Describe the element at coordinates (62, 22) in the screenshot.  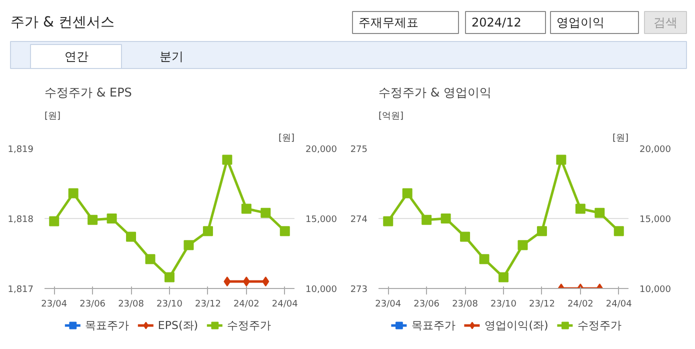
I see `text: 주가 & 컨센서스` at that location.